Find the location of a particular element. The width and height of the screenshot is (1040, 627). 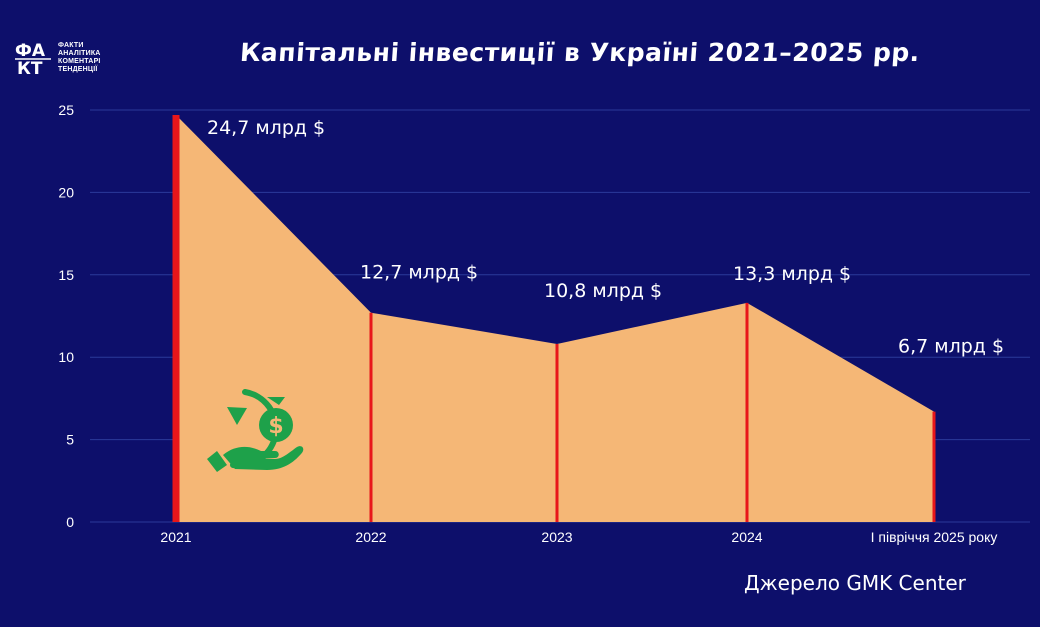

x-tick-label: 2023 is located at coordinates (556, 537).